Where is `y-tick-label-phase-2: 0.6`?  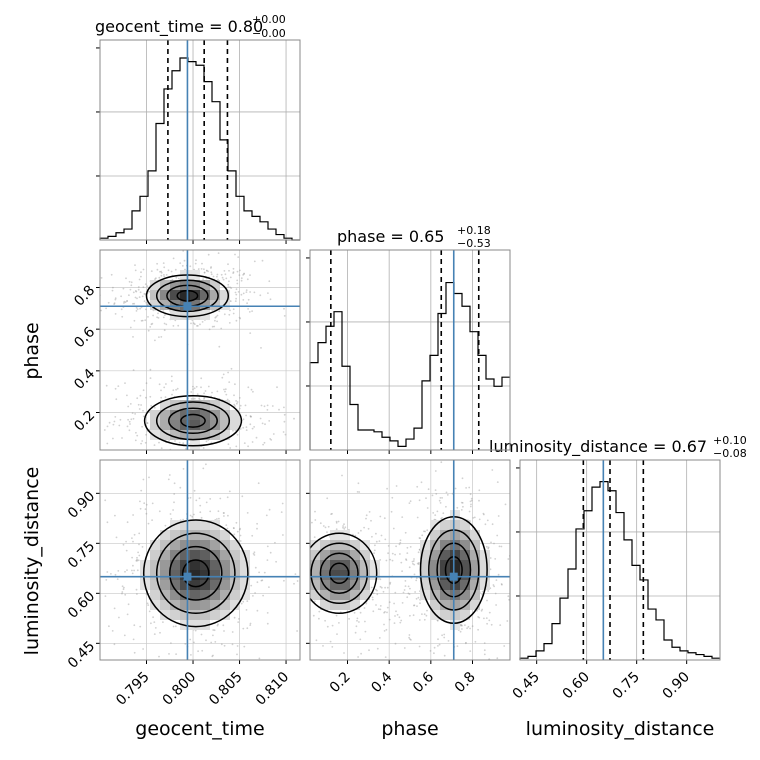
y-tick-label-phase-2: 0.6 is located at coordinates (84, 337).